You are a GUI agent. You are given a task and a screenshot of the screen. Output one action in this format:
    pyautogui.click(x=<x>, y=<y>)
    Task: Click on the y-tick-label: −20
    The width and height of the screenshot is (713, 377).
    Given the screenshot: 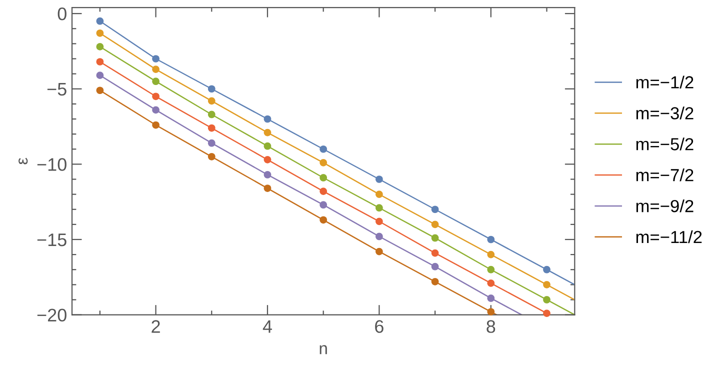 What is the action you would take?
    pyautogui.click(x=51, y=315)
    